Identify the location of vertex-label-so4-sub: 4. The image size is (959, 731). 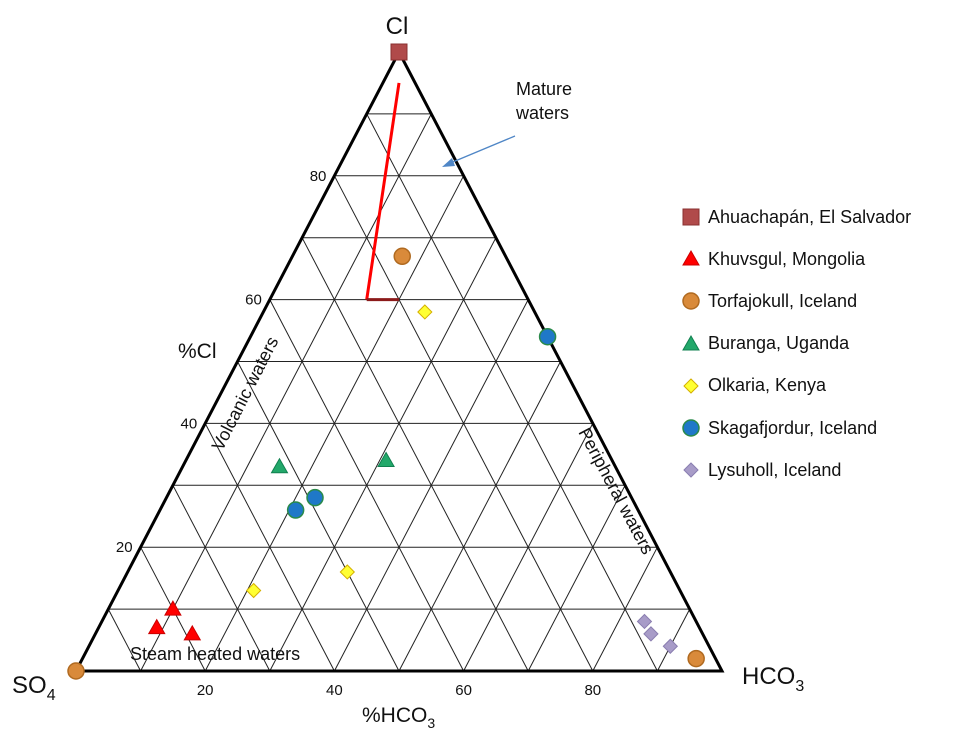
(51, 695).